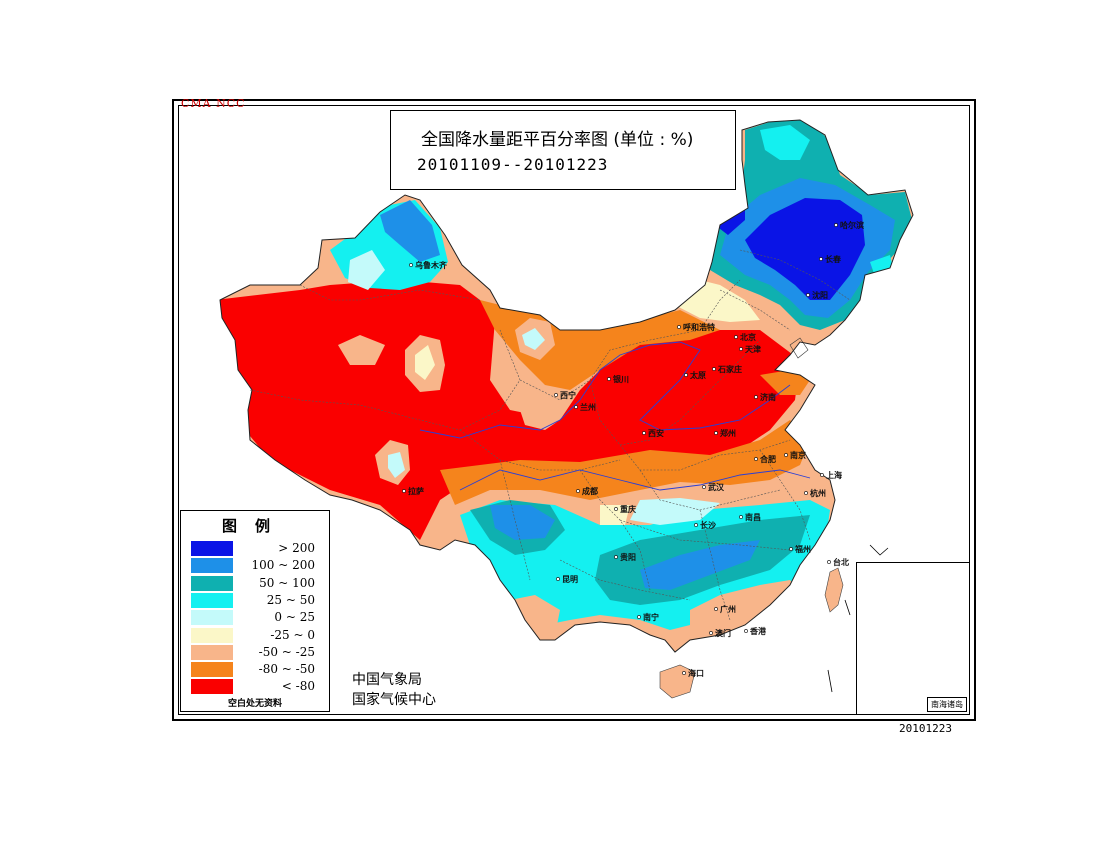  What do you see at coordinates (283, 565) in the screenshot?
I see `legend-label: 100 ~ 200` at bounding box center [283, 565].